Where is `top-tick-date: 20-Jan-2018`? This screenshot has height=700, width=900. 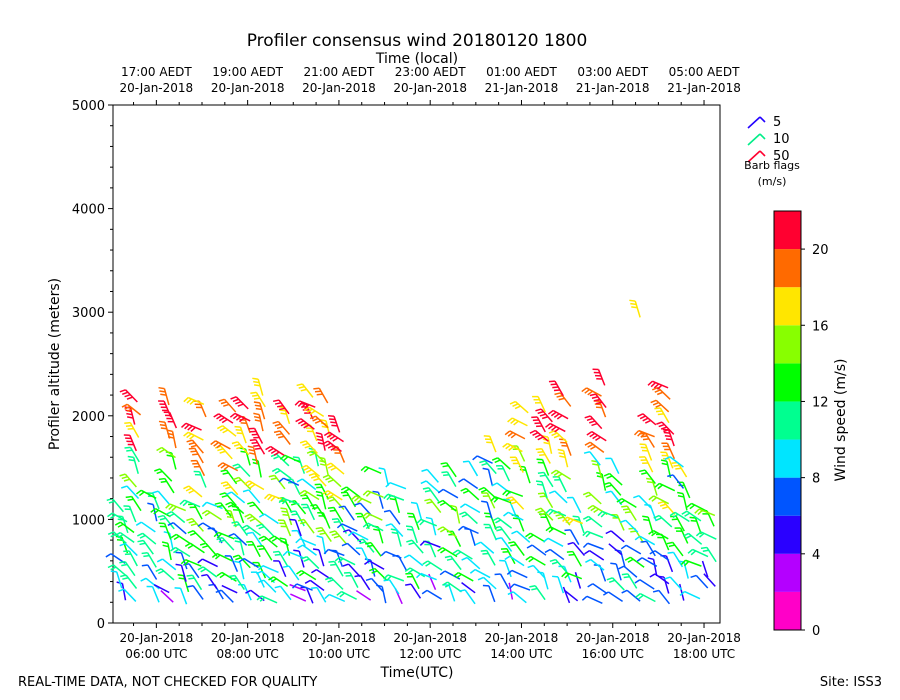 top-tick-date: 20-Jan-2018 is located at coordinates (248, 88).